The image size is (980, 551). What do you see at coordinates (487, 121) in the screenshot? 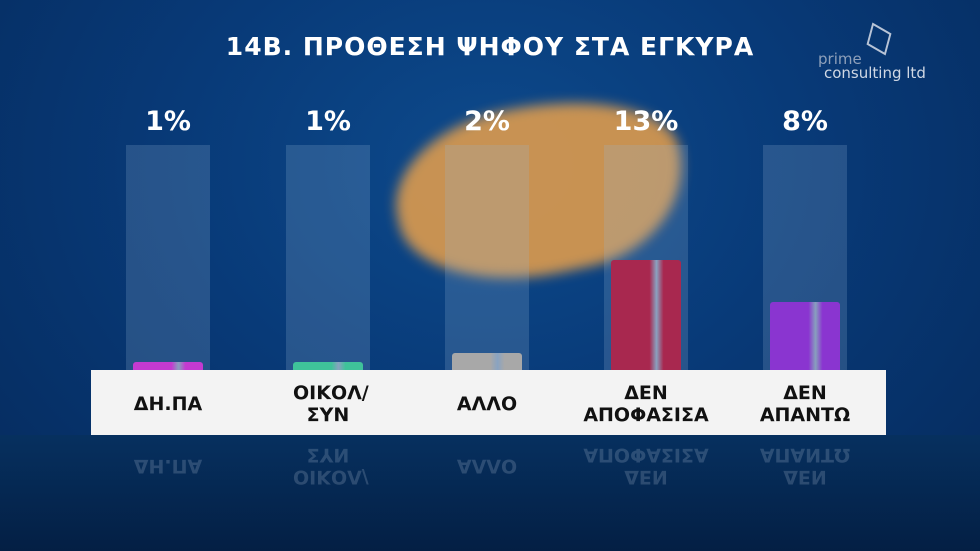
I see `value-label: 2%` at bounding box center [487, 121].